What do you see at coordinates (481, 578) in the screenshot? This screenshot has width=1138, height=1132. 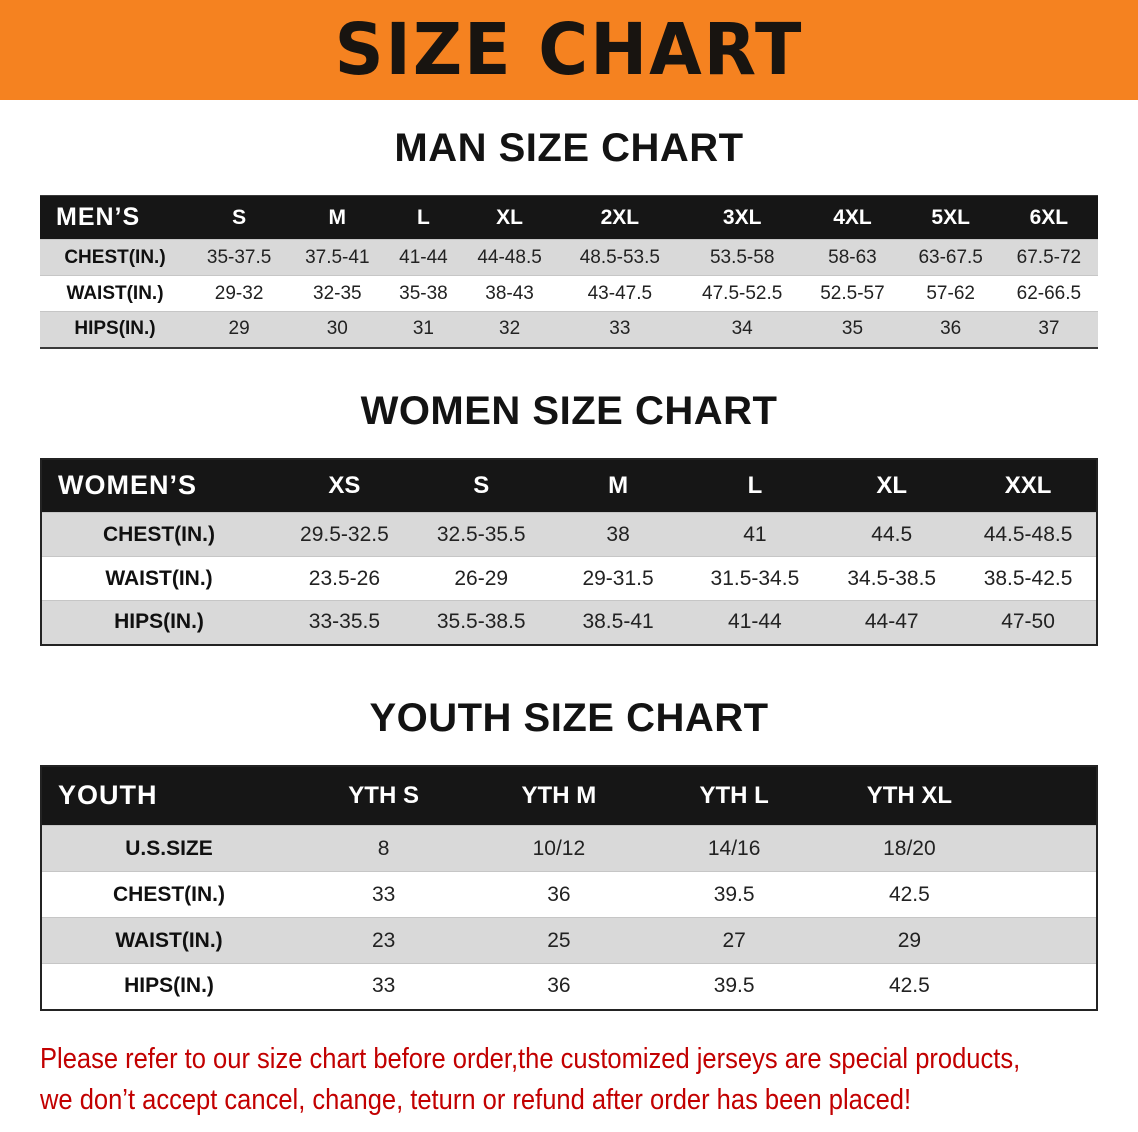 I see `table-cell: 26-29` at bounding box center [481, 578].